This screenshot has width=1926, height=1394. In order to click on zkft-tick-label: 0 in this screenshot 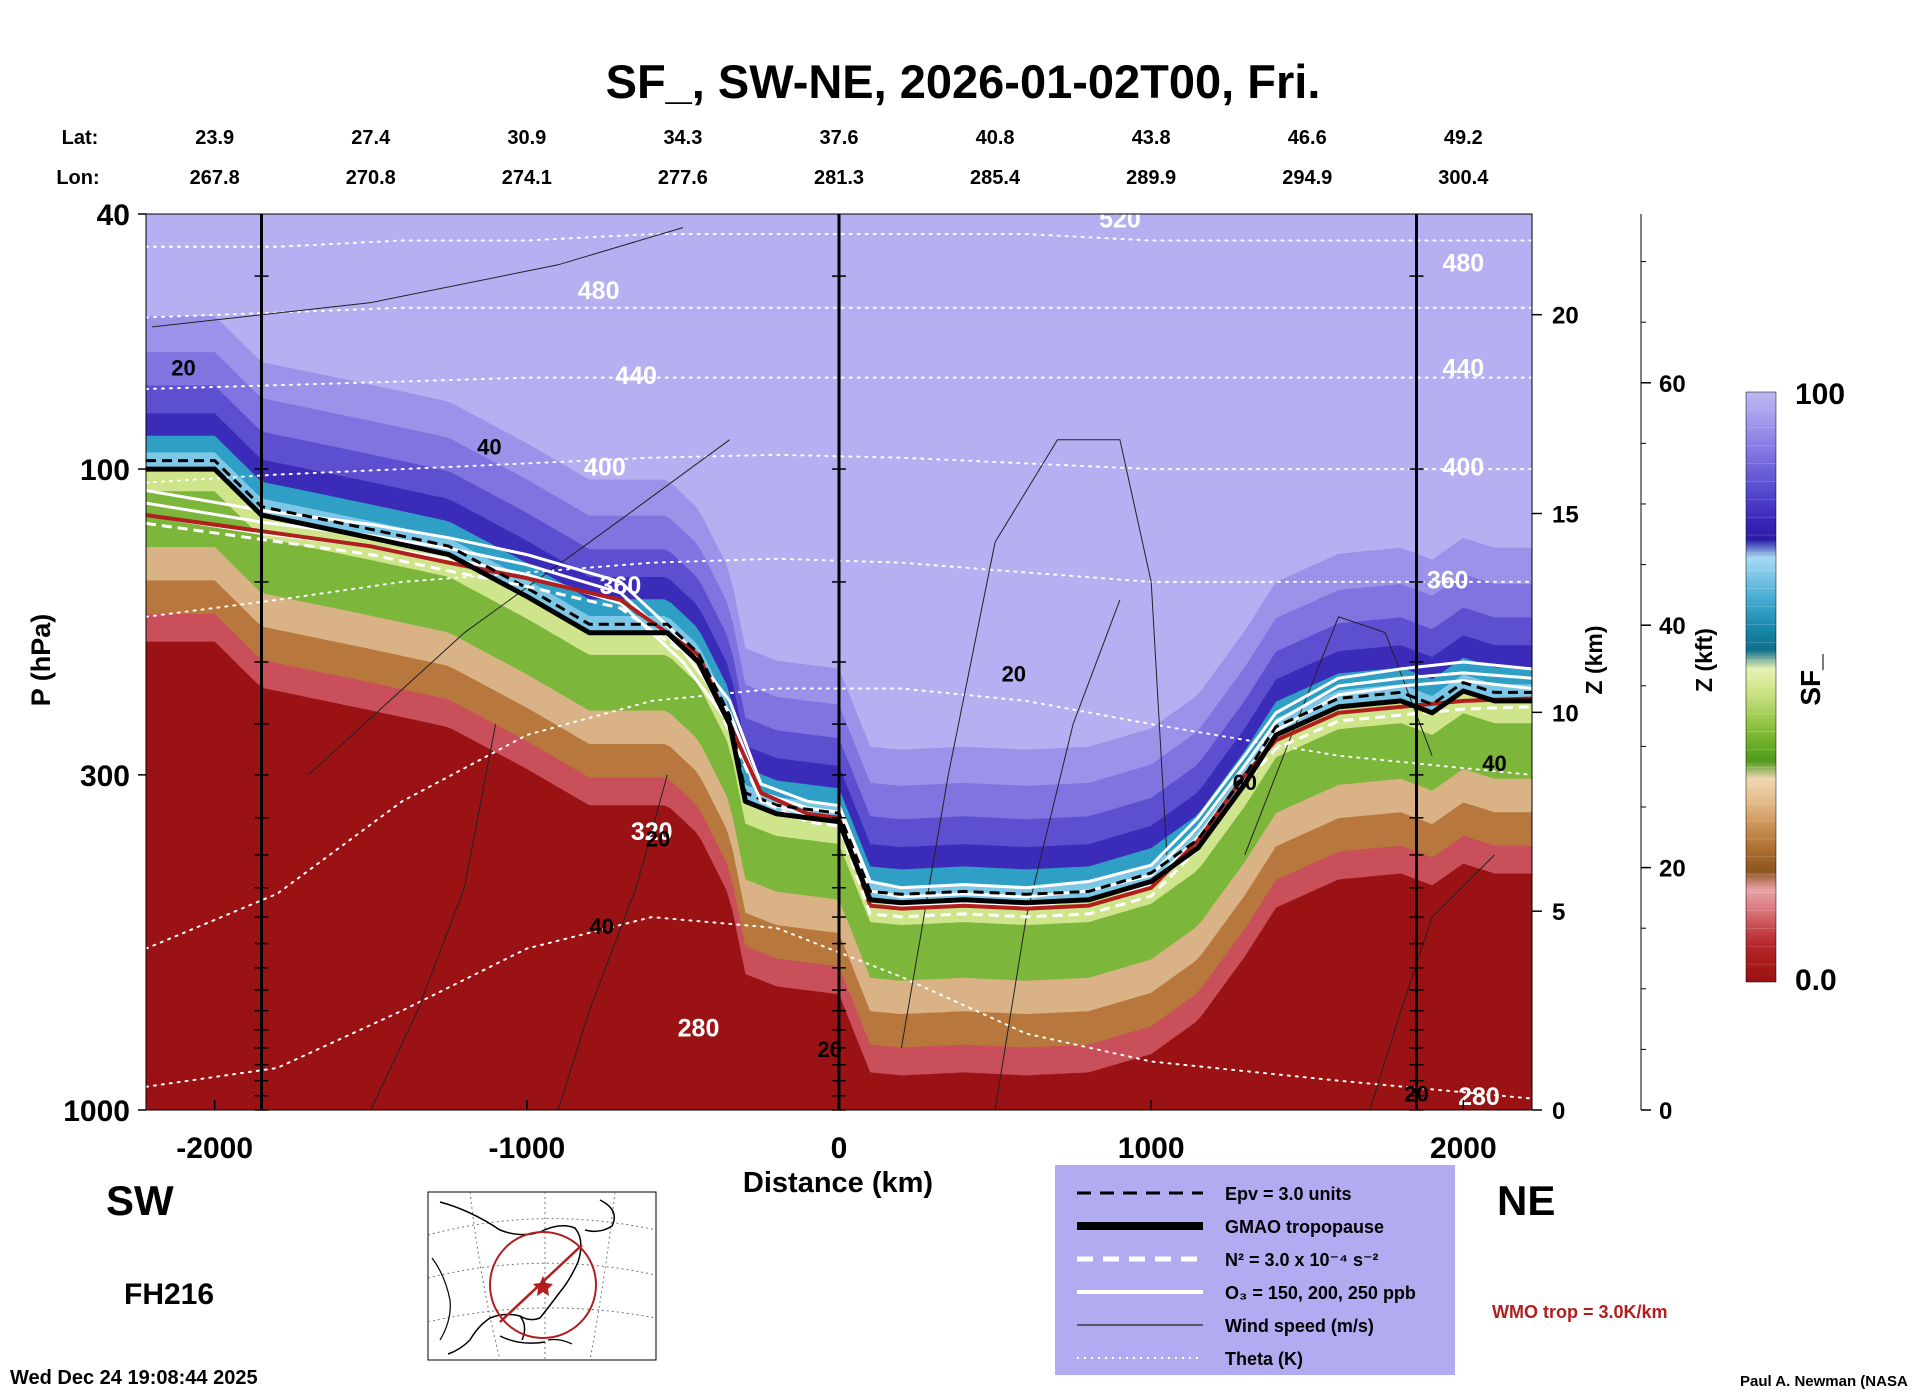, I will do `click(1665, 1111)`.